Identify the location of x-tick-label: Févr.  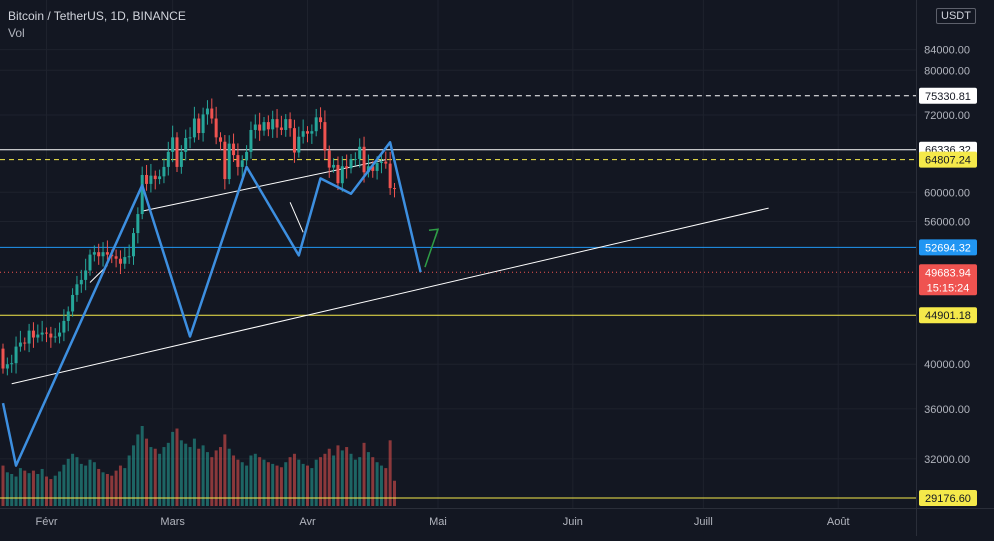
(47, 522).